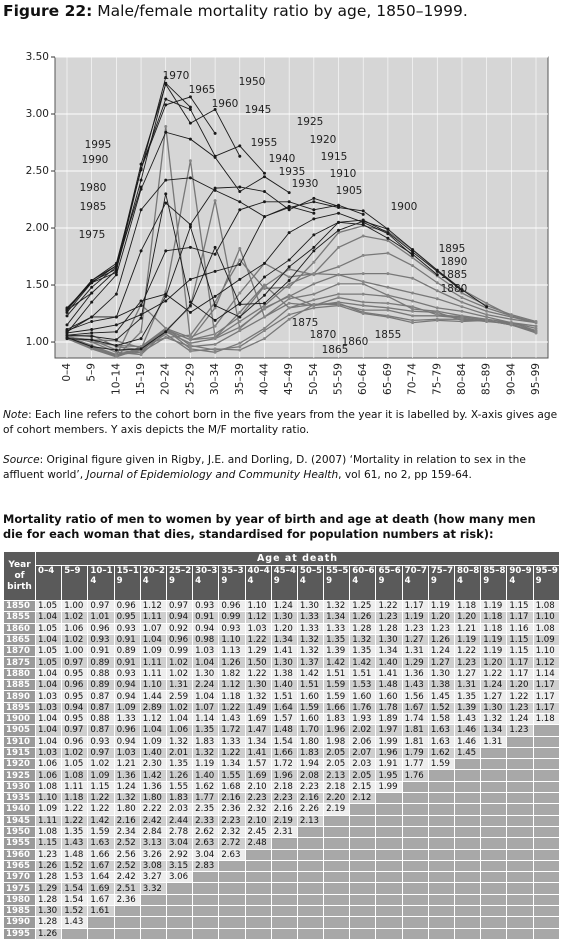 The height and width of the screenshot is (943, 562). I want to click on x-tick-label: 95–99, so click(536, 379).